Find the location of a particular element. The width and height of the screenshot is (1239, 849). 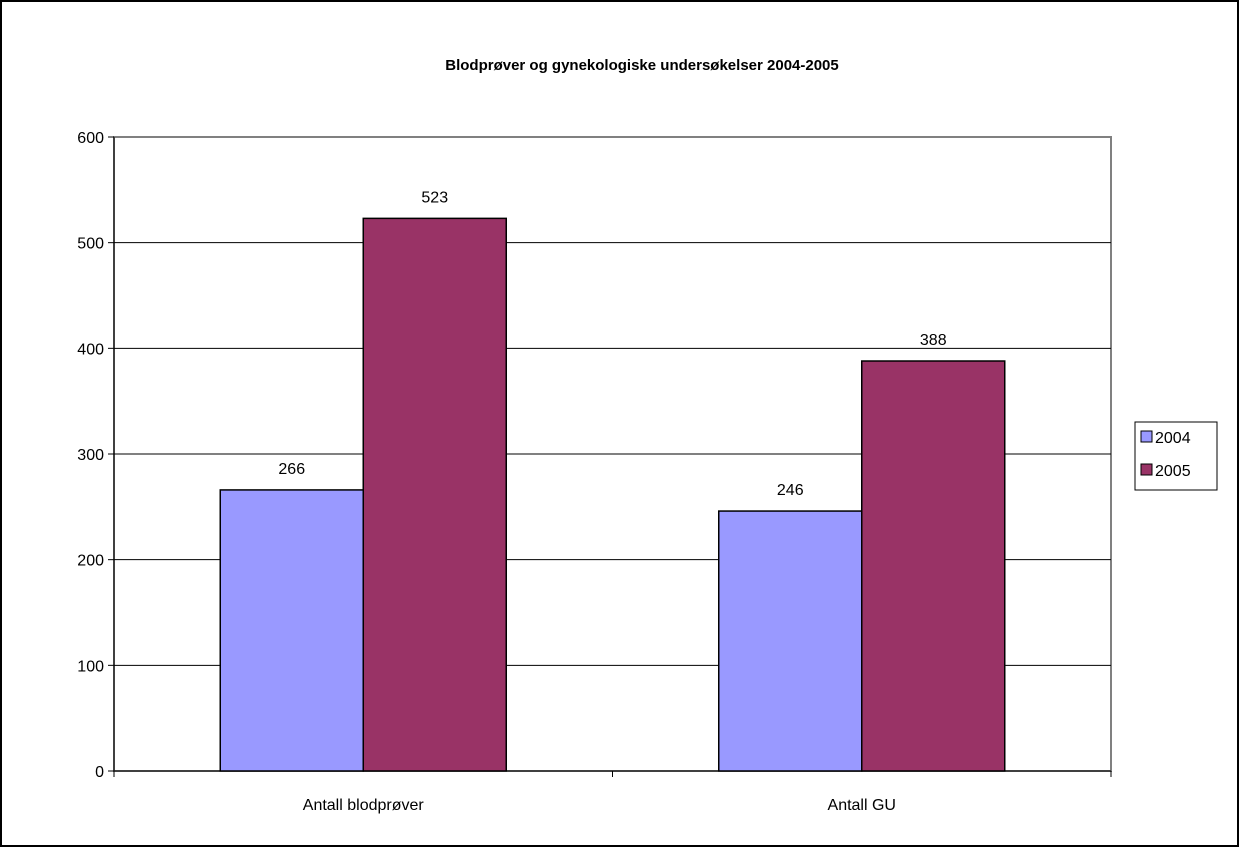

y-tick-label: 100 is located at coordinates (90, 666).